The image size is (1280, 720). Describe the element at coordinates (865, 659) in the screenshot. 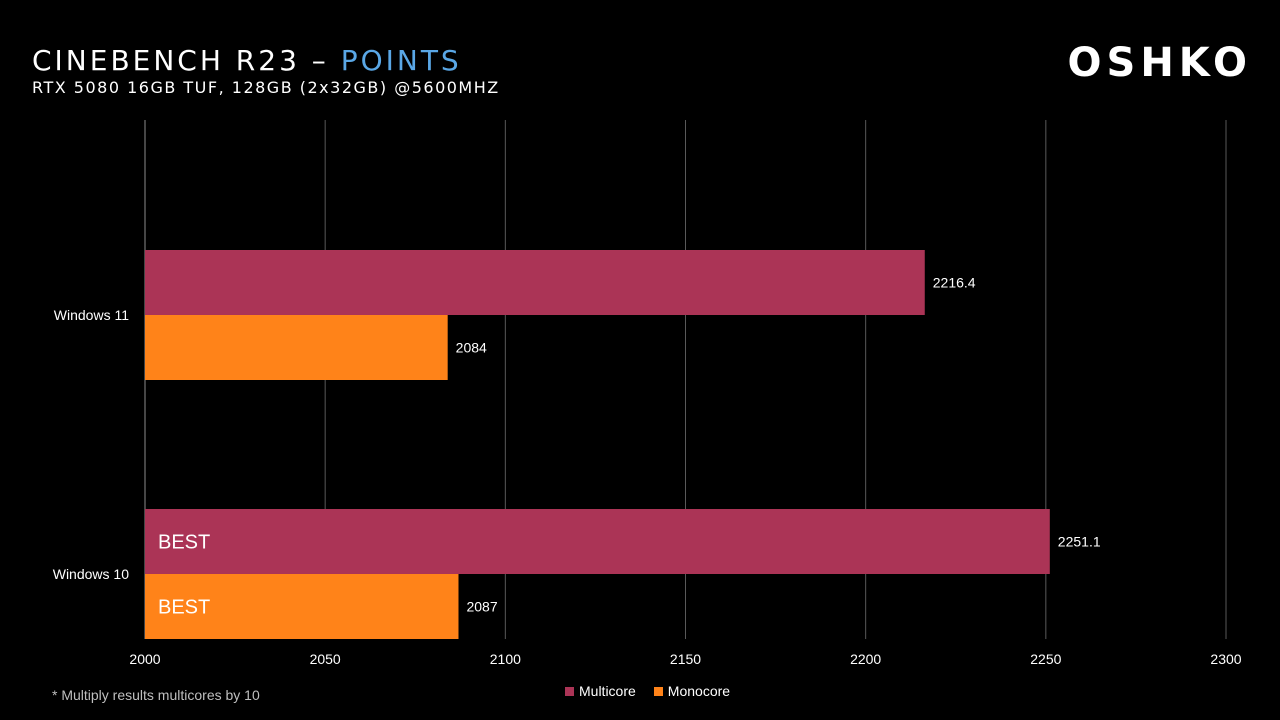

I see `x-tick-label-2200: 2200` at that location.